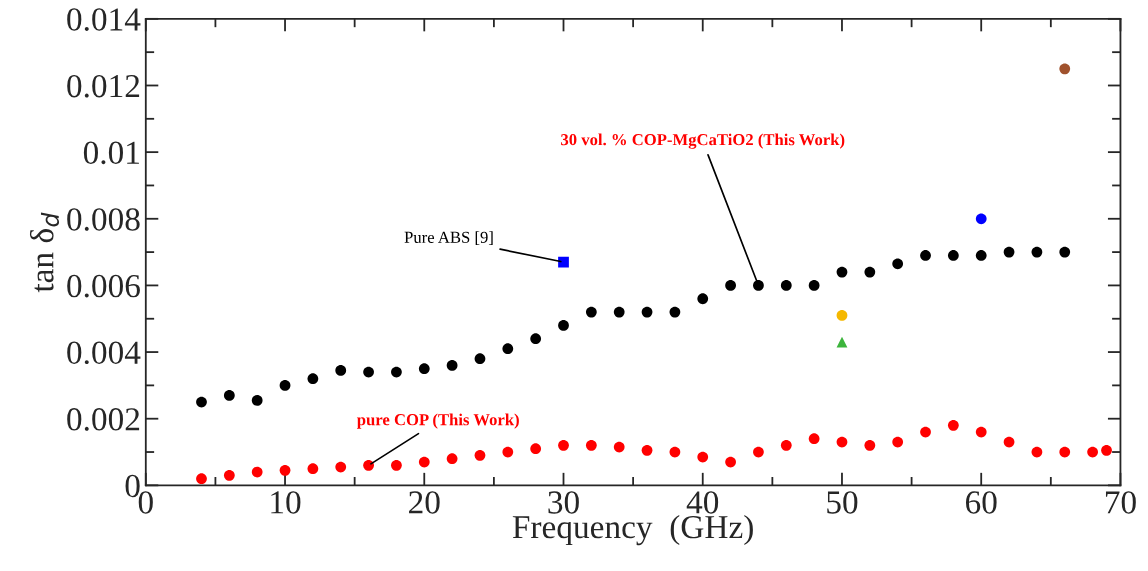 This screenshot has height=571, width=1148. Describe the element at coordinates (448, 238) in the screenshot. I see `annotation: Pure ABS [9]` at that location.